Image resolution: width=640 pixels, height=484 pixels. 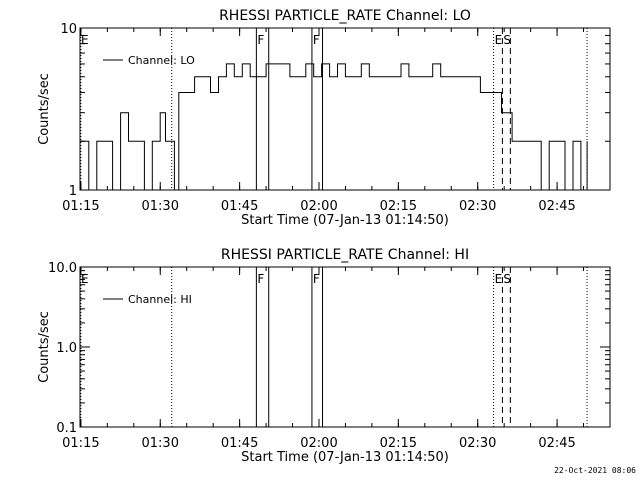 I want to click on y-tick-label-2: 0.1, so click(x=66, y=428).